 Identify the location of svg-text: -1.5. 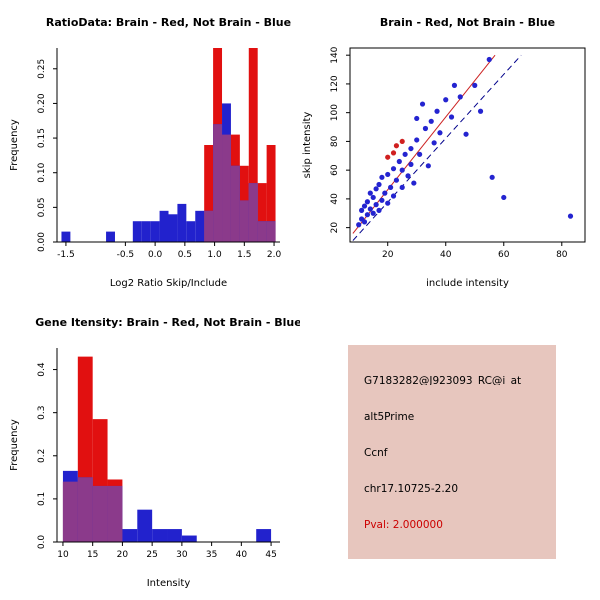
(66, 255).